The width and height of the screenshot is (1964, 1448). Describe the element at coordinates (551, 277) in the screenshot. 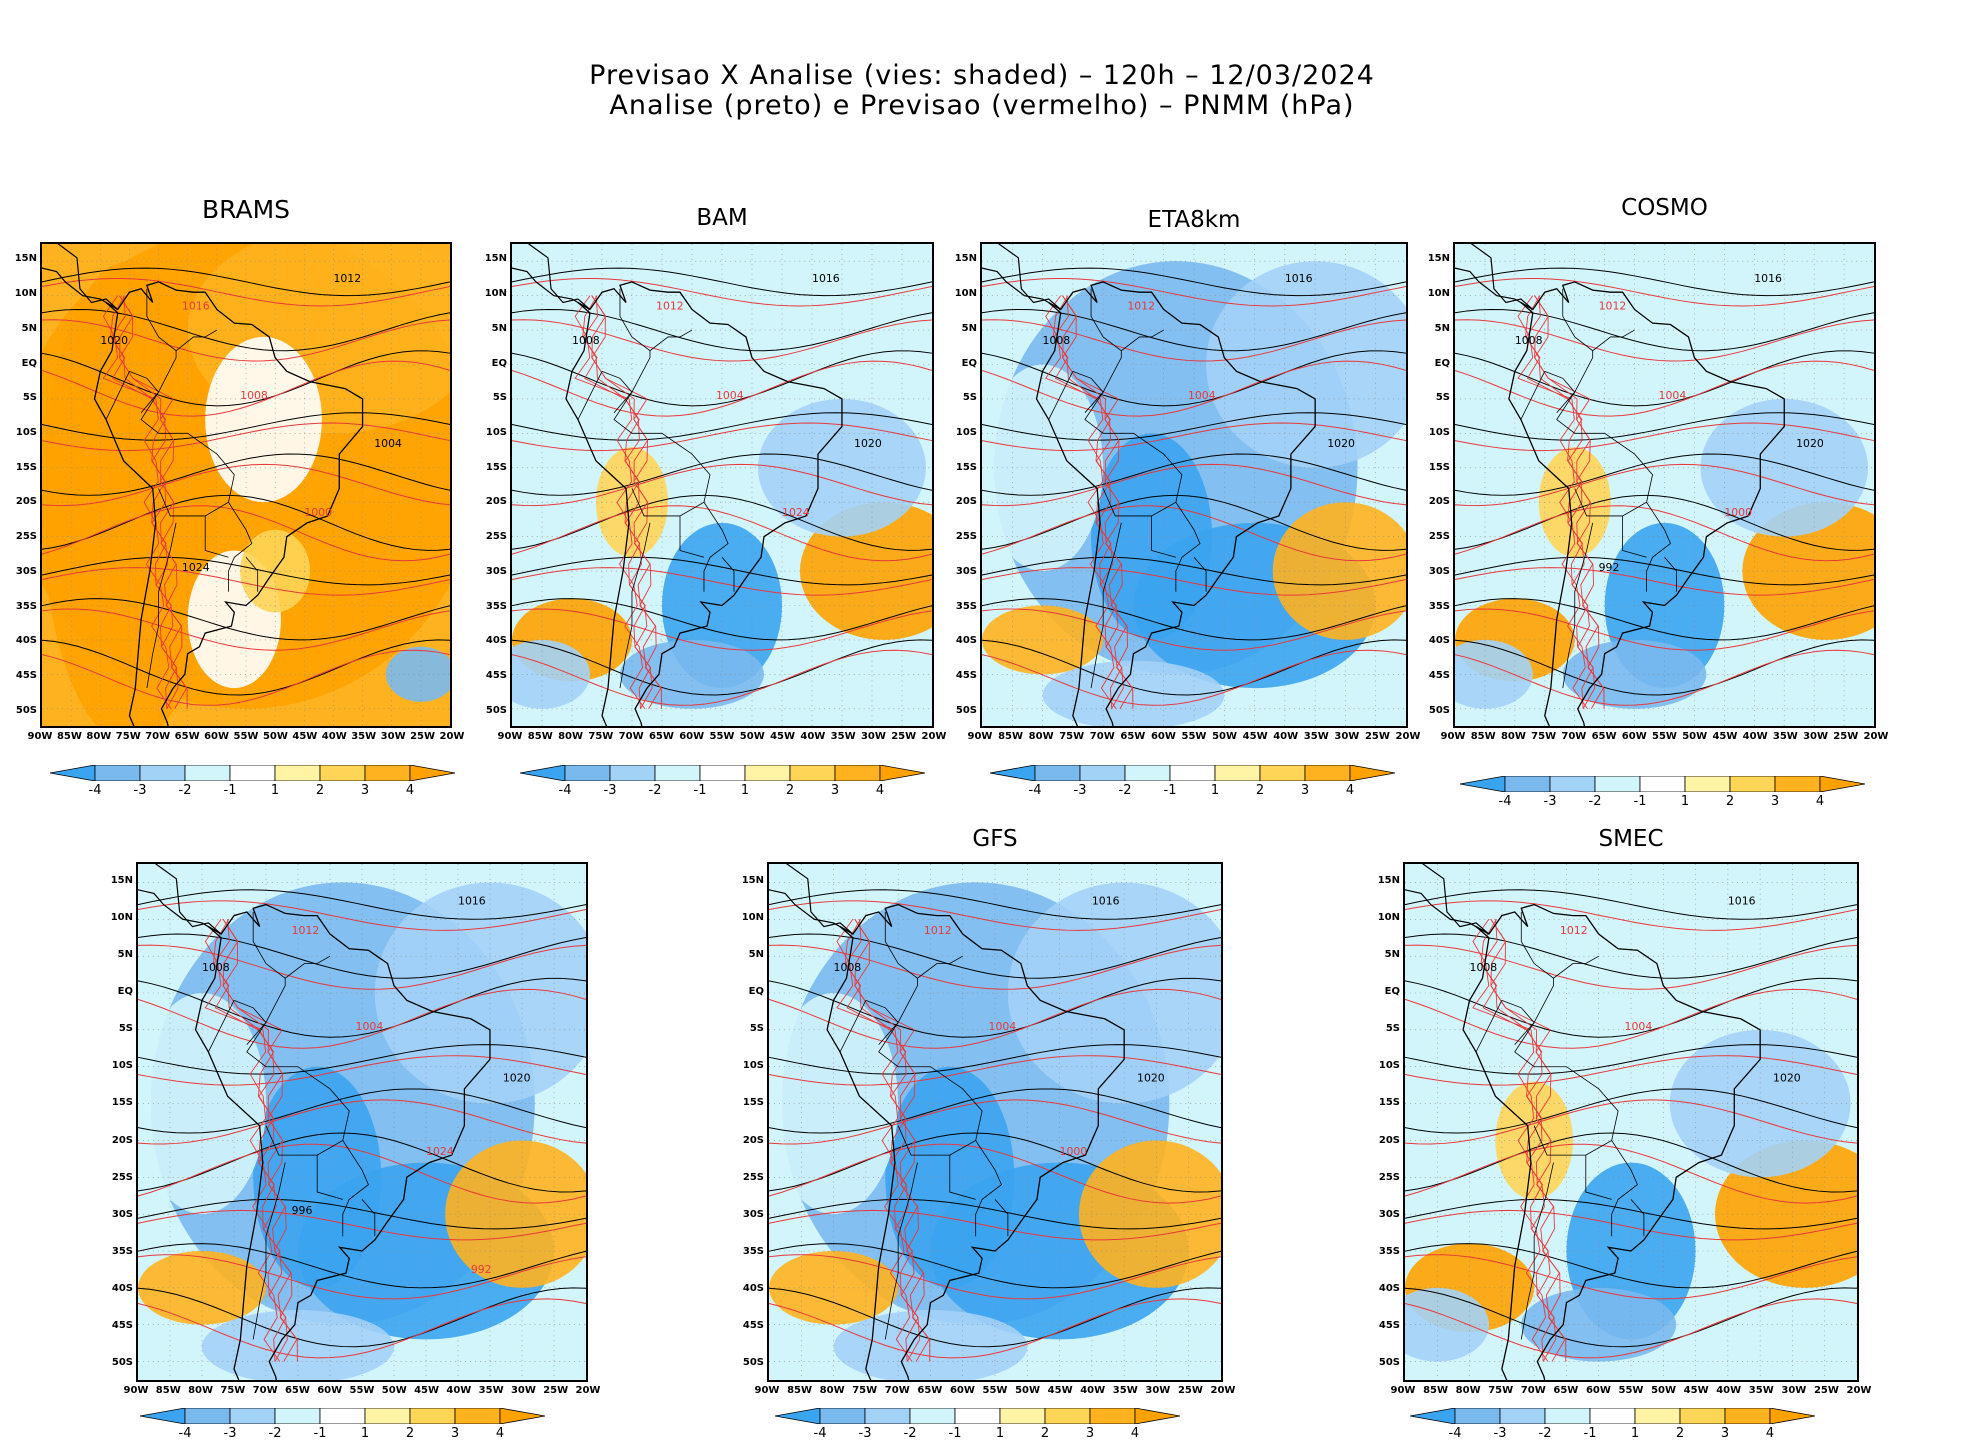

I see `central-america-coast` at that location.